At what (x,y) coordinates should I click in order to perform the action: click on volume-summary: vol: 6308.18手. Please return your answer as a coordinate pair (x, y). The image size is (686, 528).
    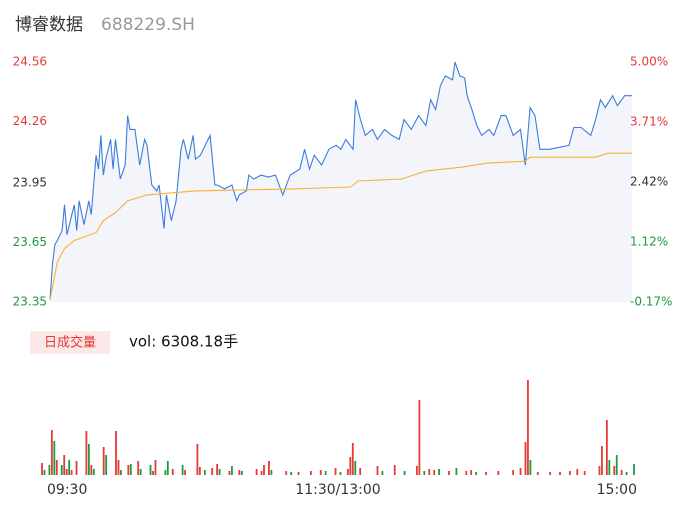
    Looking at the image, I should click on (183, 342).